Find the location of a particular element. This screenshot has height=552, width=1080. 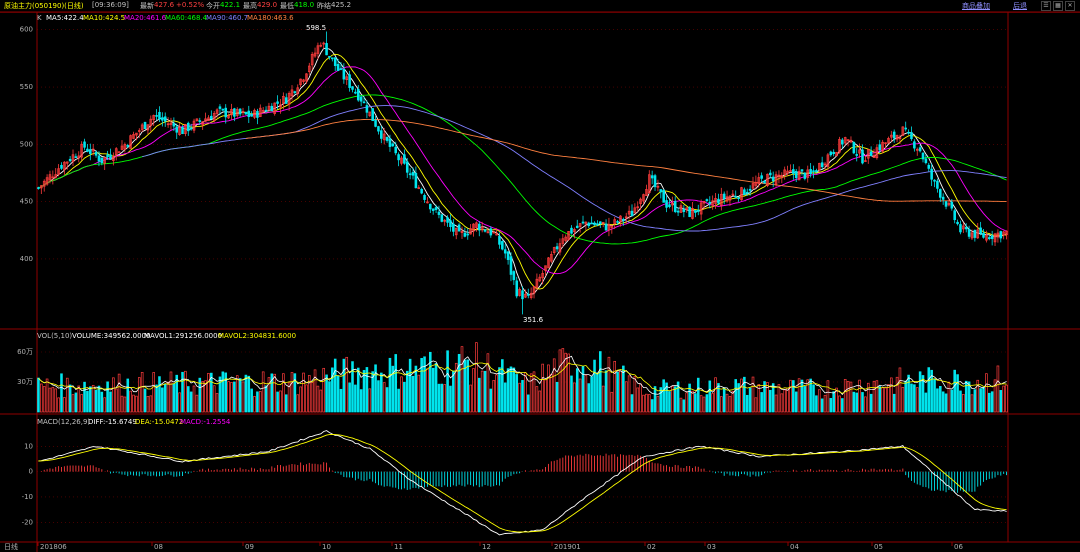

price-tick-label: 450 is located at coordinates (26, 202).